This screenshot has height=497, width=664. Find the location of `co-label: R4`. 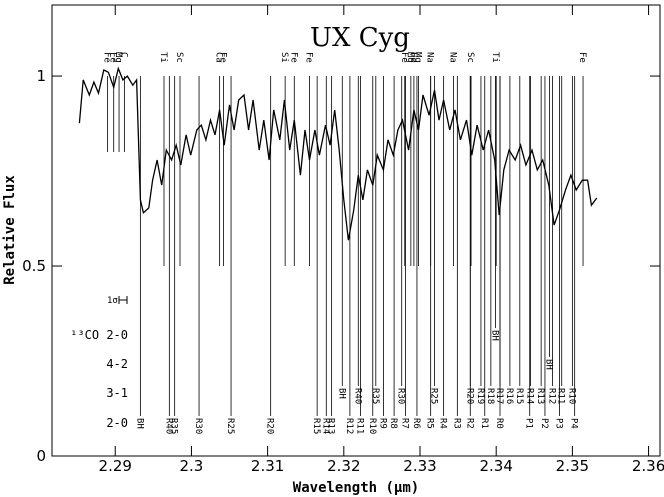

co-label: R4 is located at coordinates (443, 423).